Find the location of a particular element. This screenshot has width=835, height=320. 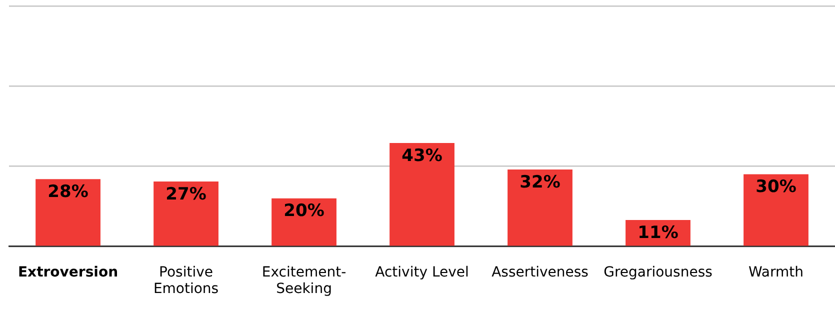

data-label: 27% is located at coordinates (186, 194).